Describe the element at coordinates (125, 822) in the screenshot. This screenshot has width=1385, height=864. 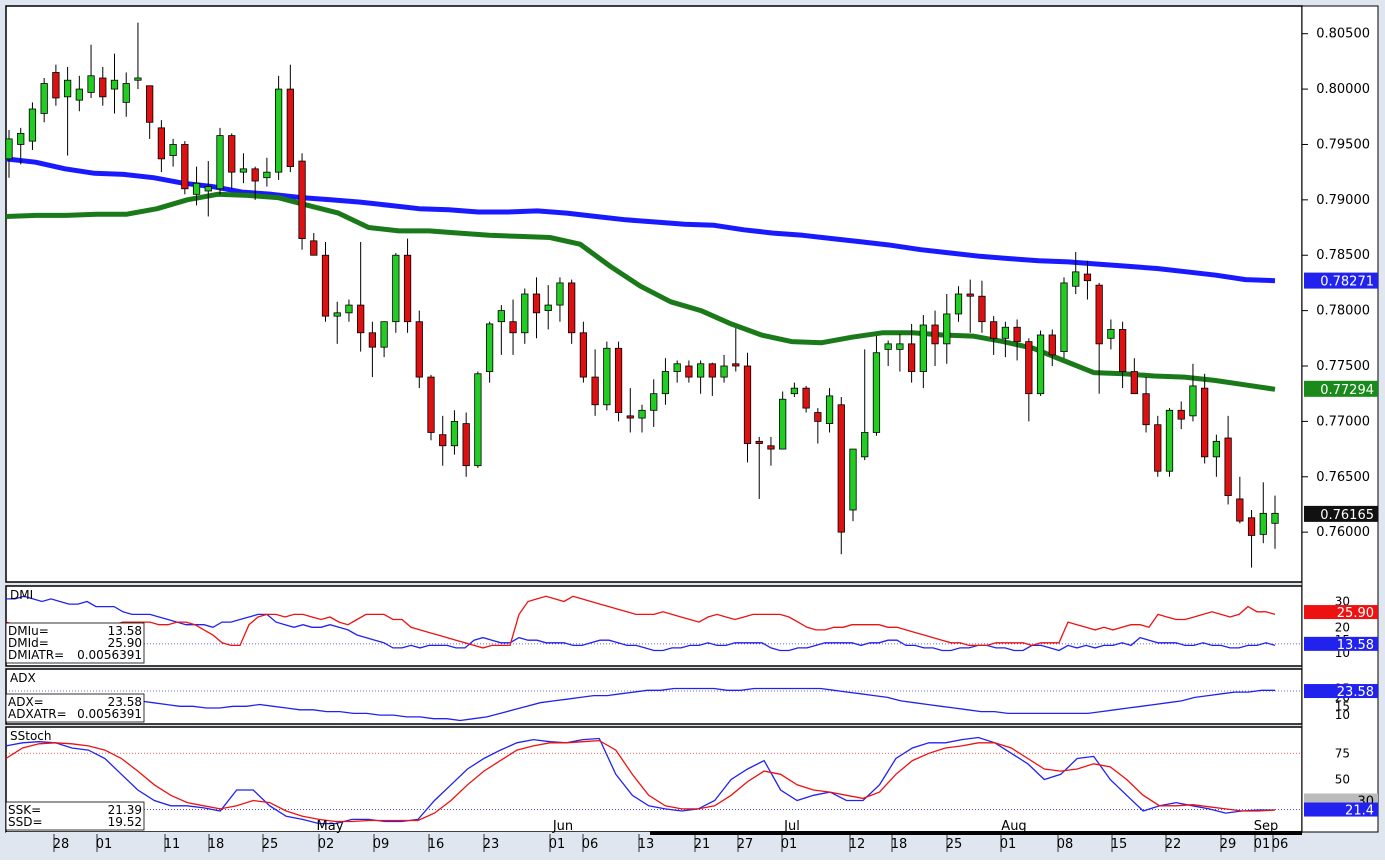
I see `readout-value: 19.52` at that location.